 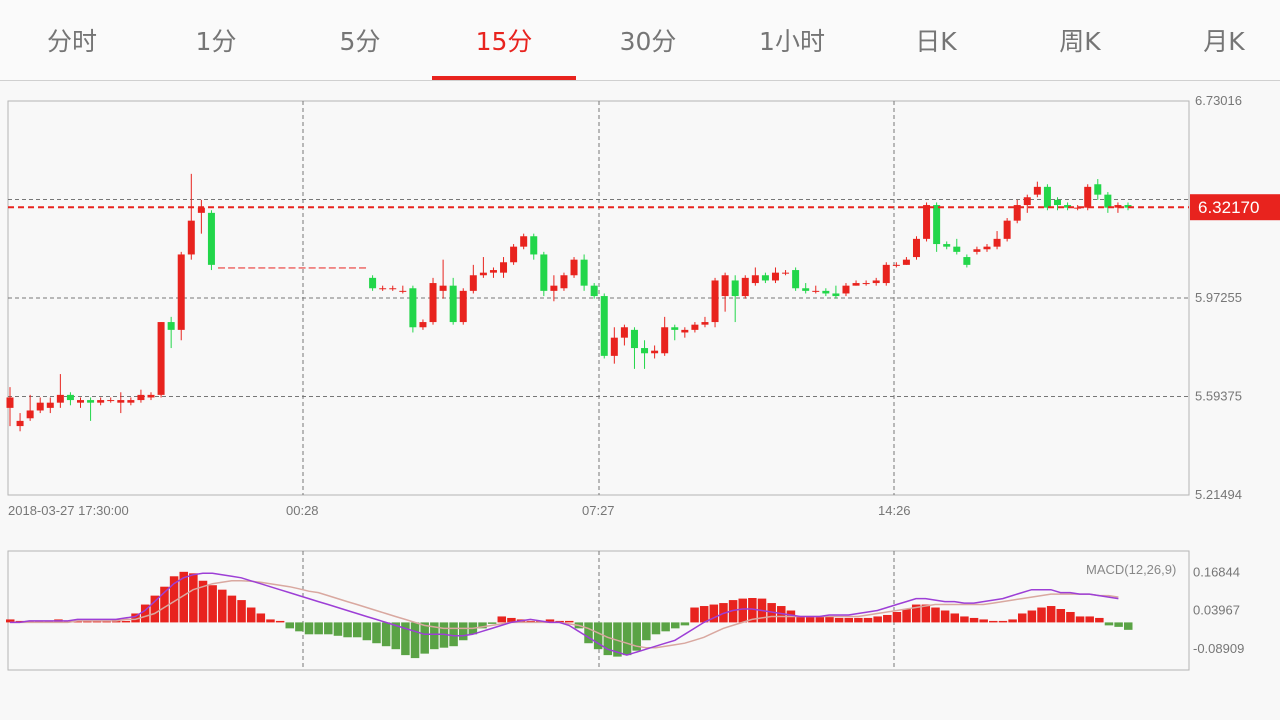 What do you see at coordinates (792, 40) in the screenshot?
I see `tab-5: 1小时` at bounding box center [792, 40].